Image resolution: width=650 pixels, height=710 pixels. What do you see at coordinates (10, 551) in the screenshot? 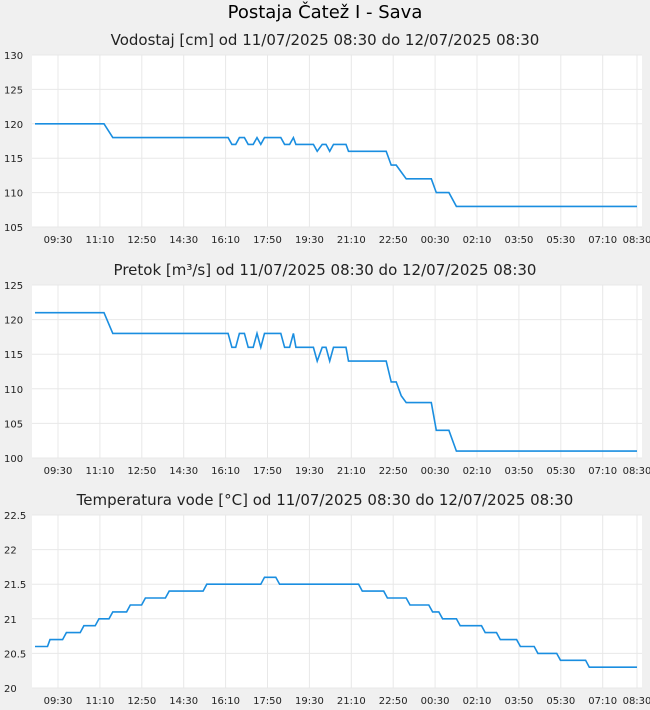
I see `y-tick-label: 22` at bounding box center [10, 551].